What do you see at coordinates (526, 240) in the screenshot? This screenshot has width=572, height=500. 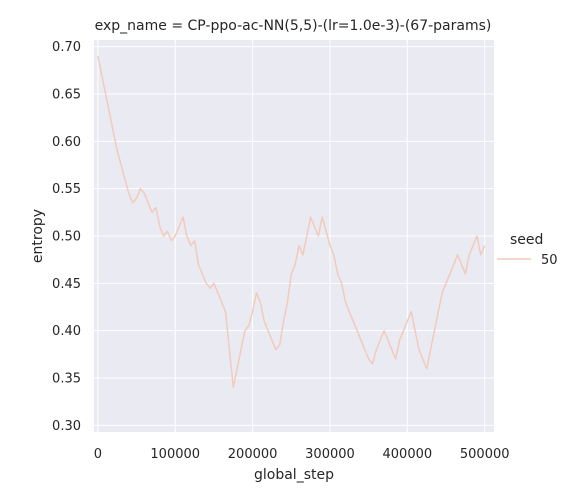 I see `legend-title: seed` at bounding box center [526, 240].